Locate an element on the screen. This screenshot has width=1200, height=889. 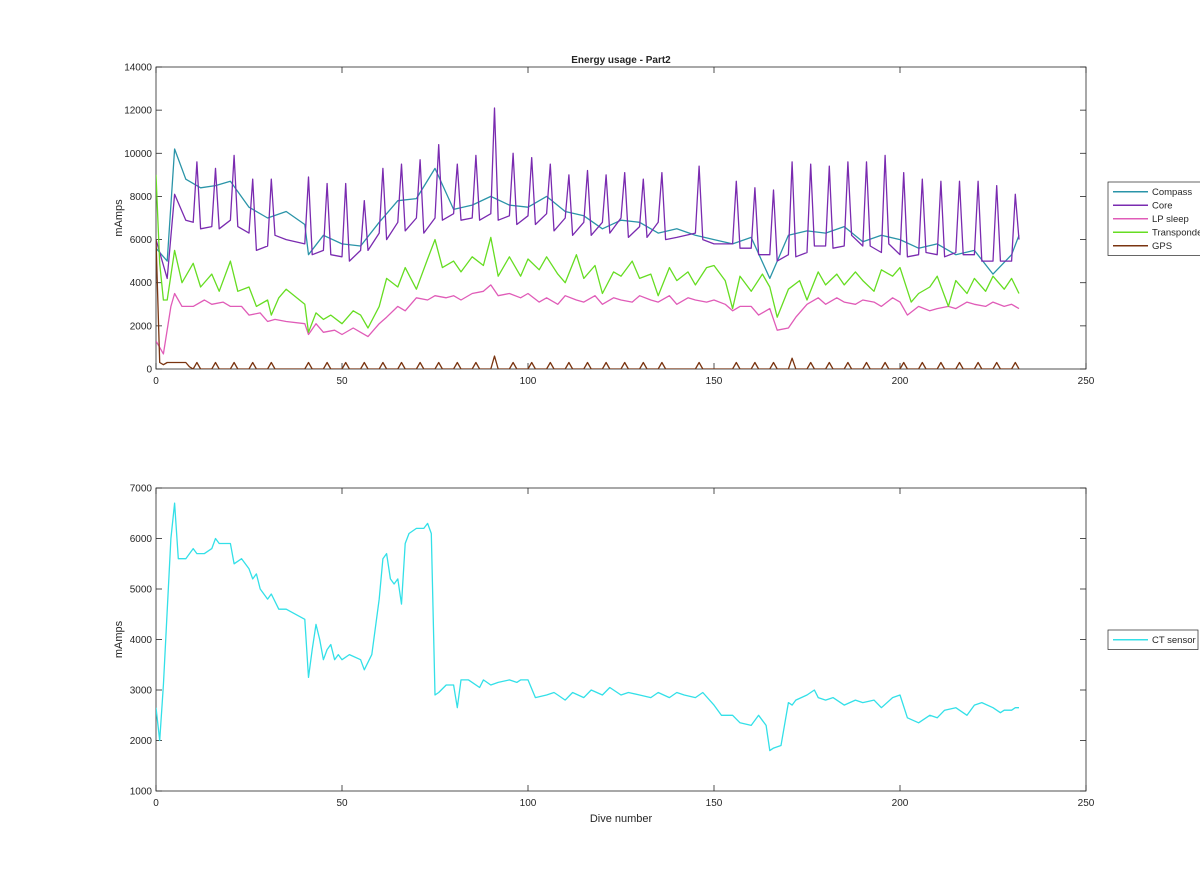
series-line-gps is located at coordinates (588, 304).